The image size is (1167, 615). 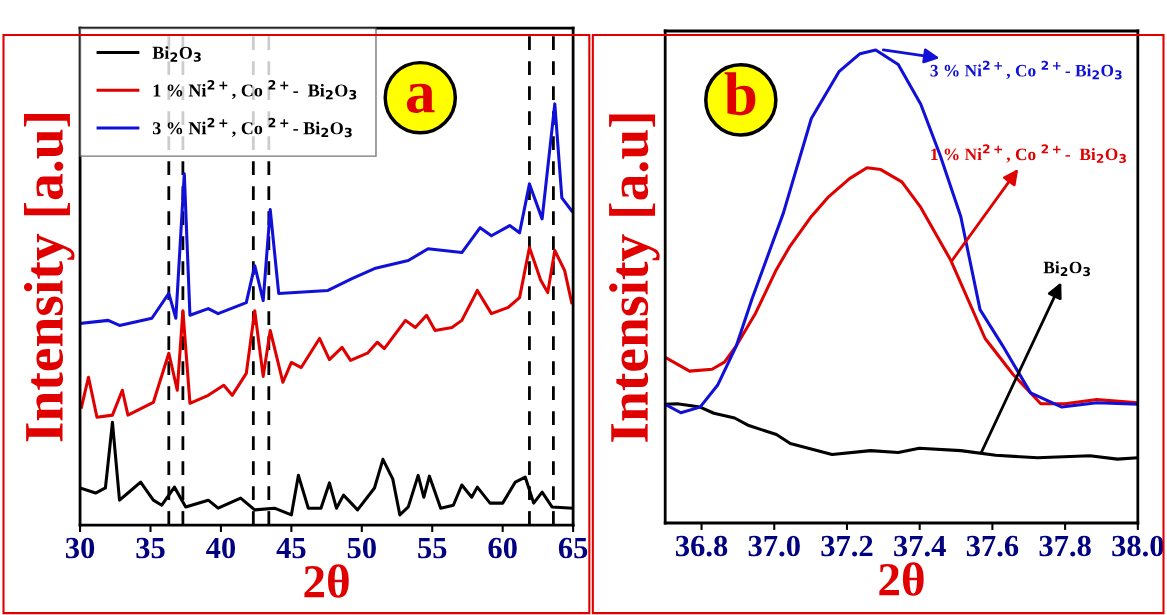 What do you see at coordinates (992, 546) in the screenshot?
I see `x-tick-label: 37.6` at bounding box center [992, 546].